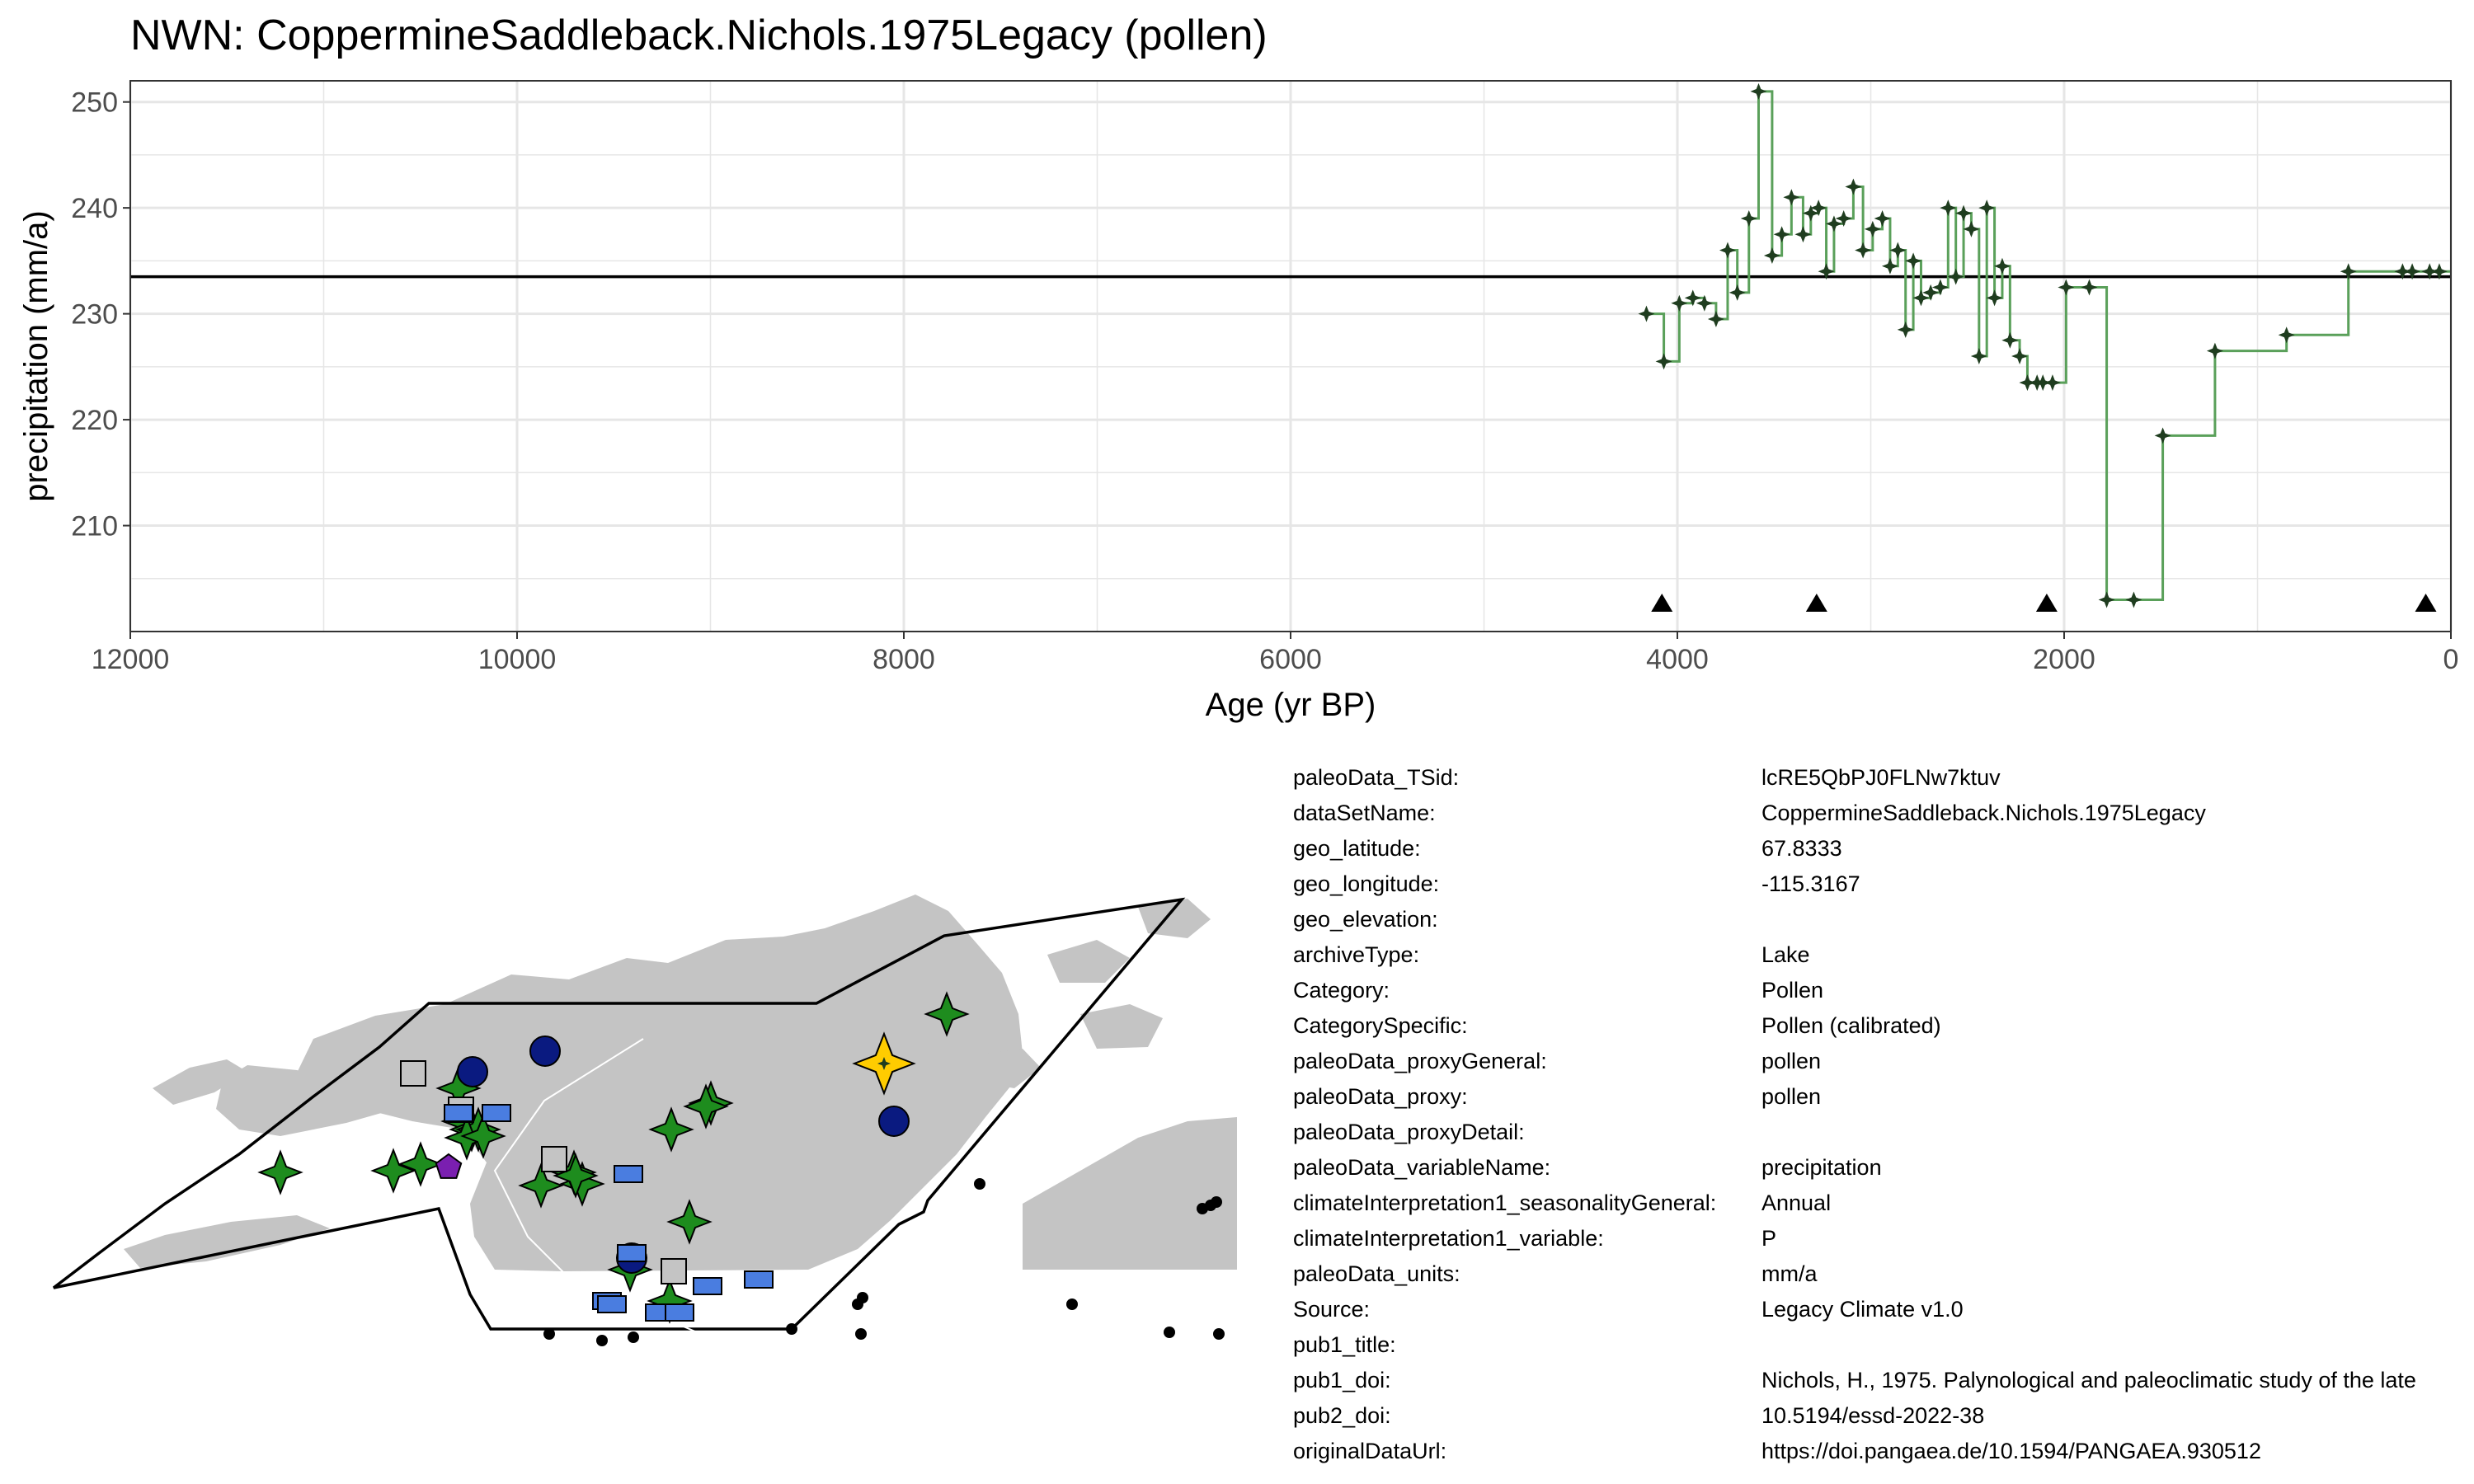  What do you see at coordinates (1796, 1202) in the screenshot?
I see `metadata-value: Annual` at bounding box center [1796, 1202].